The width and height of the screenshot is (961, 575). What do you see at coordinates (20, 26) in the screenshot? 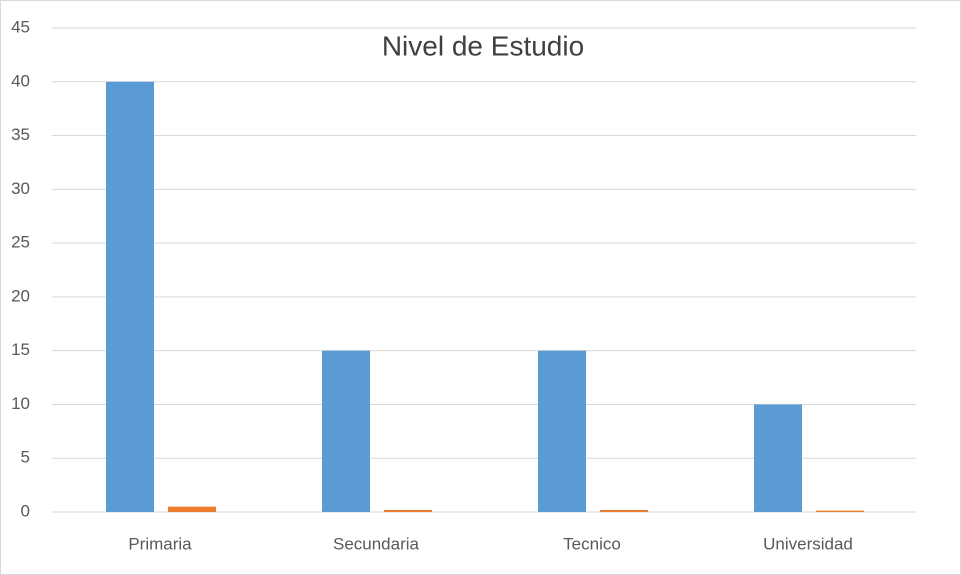
I see `y-tick-label: 45` at bounding box center [20, 26].